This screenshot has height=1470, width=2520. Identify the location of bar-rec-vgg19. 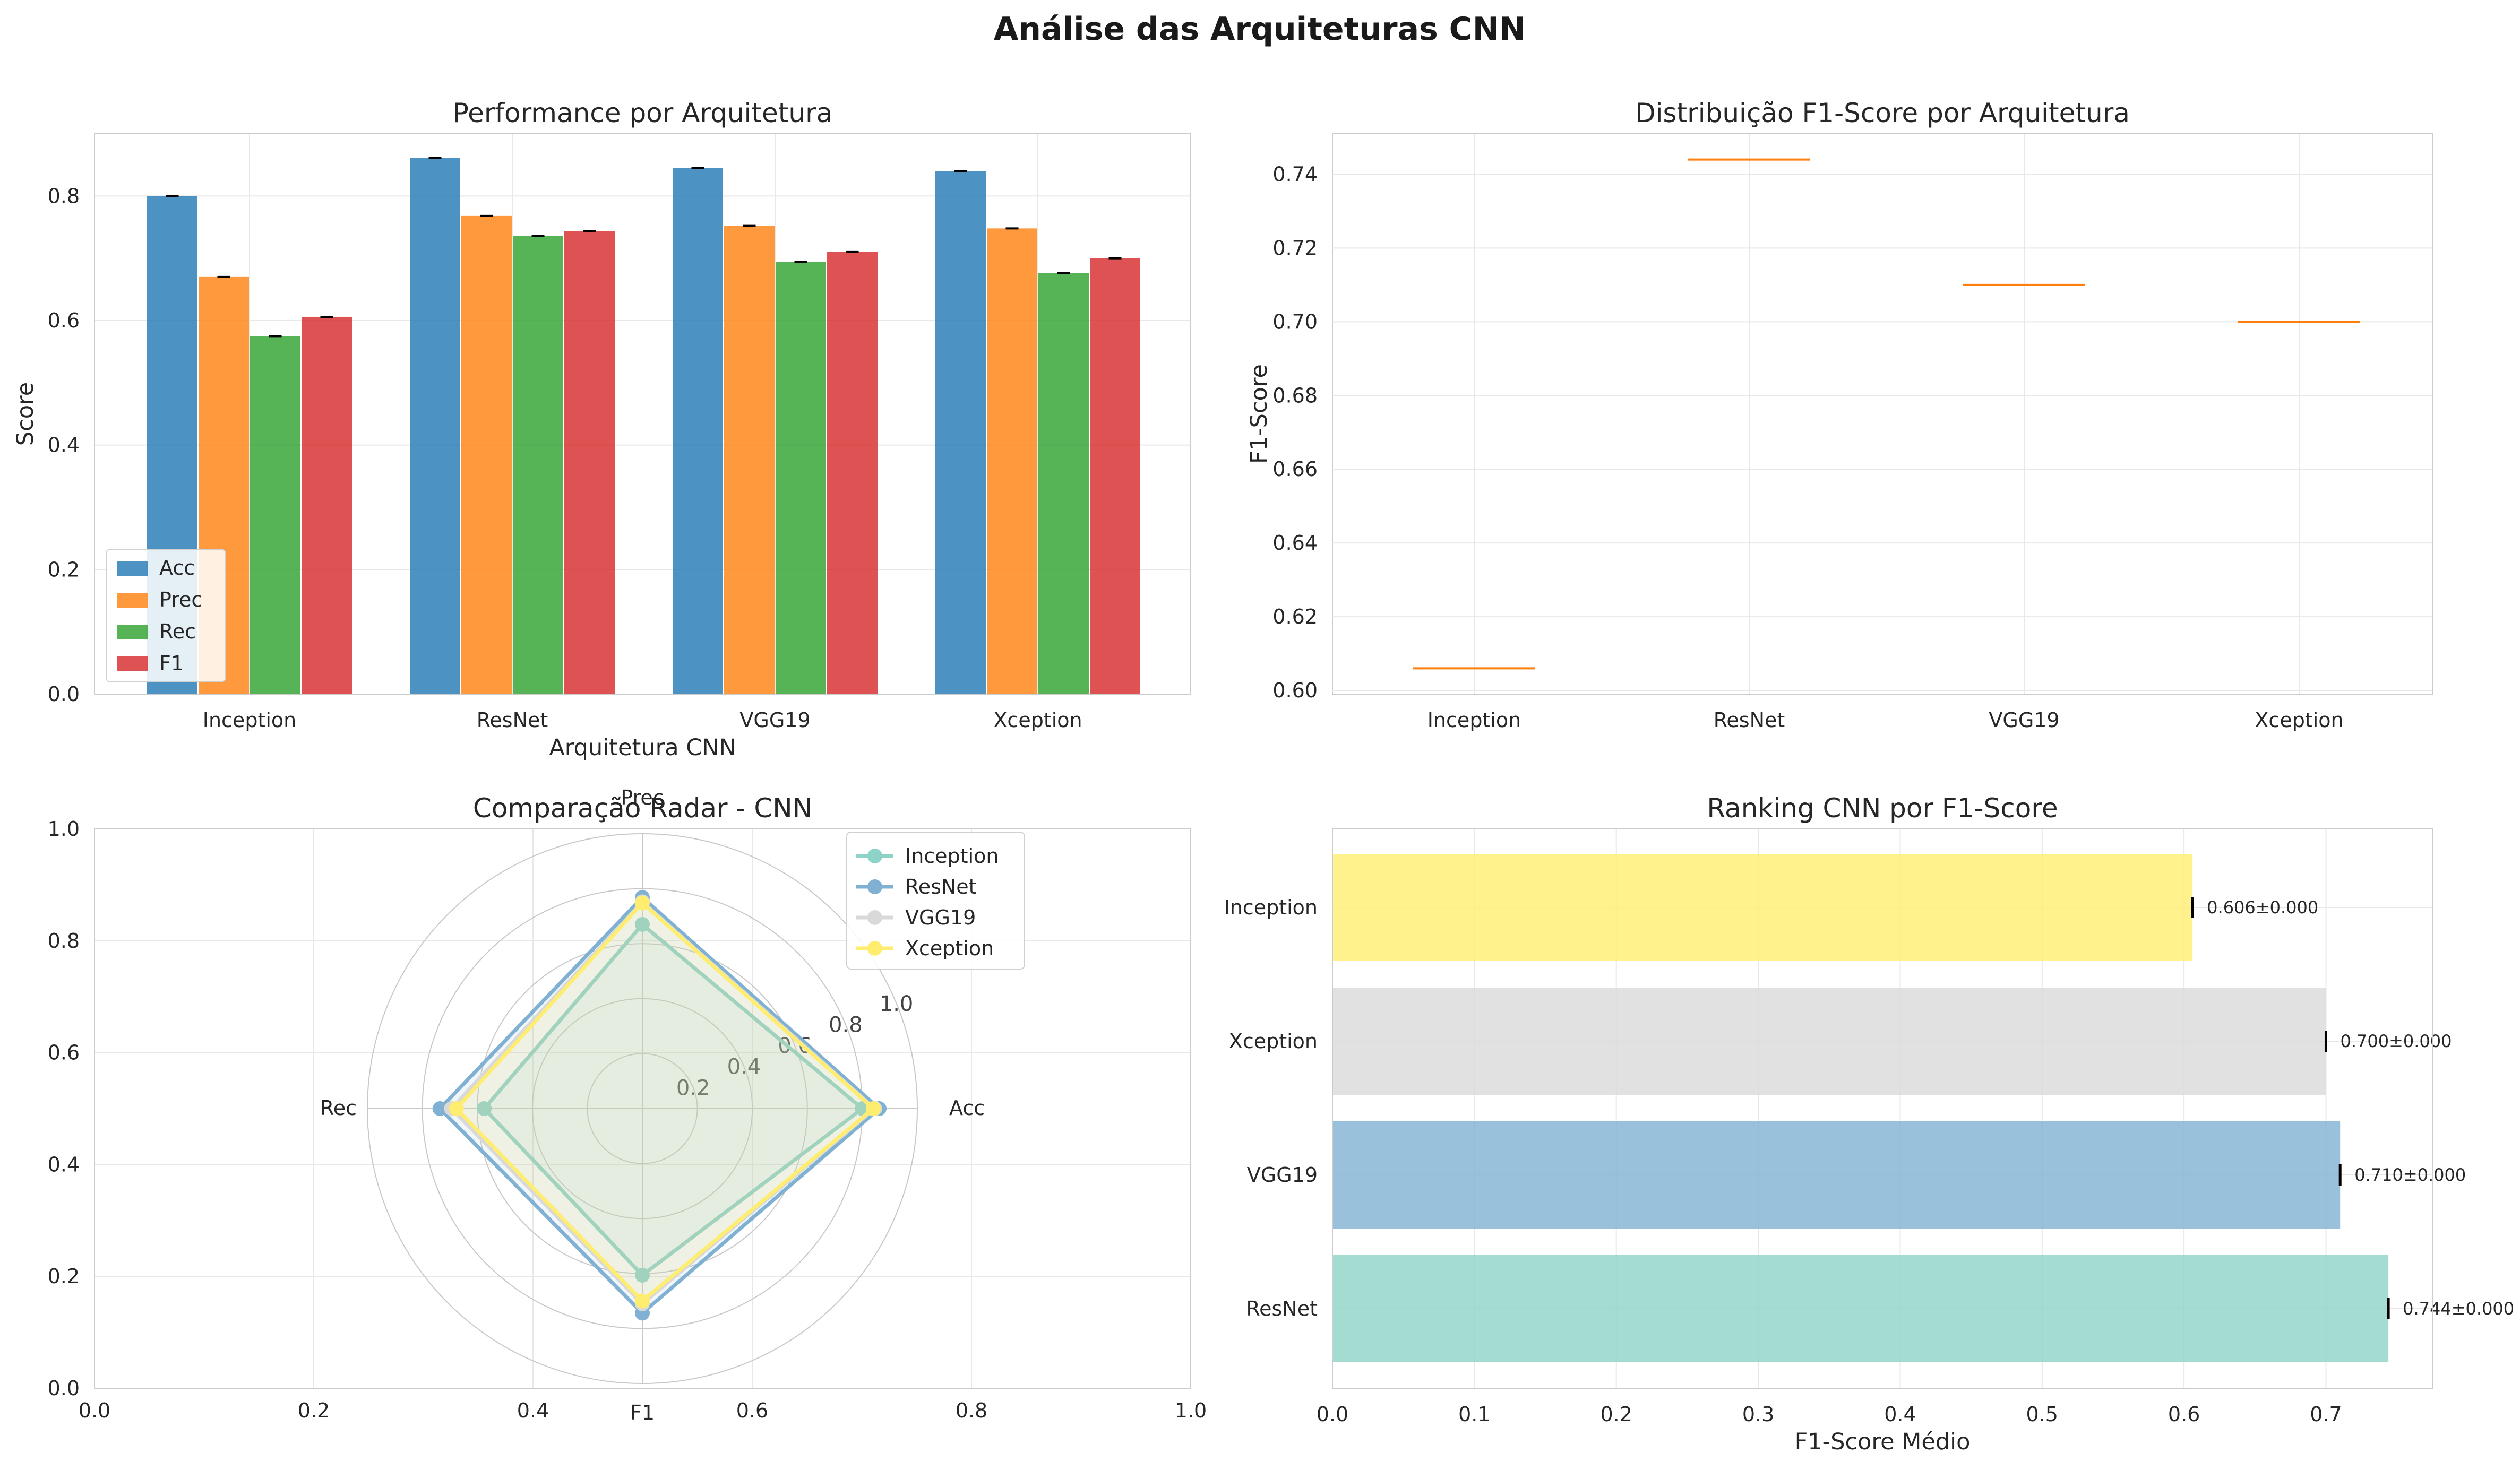
(801, 478).